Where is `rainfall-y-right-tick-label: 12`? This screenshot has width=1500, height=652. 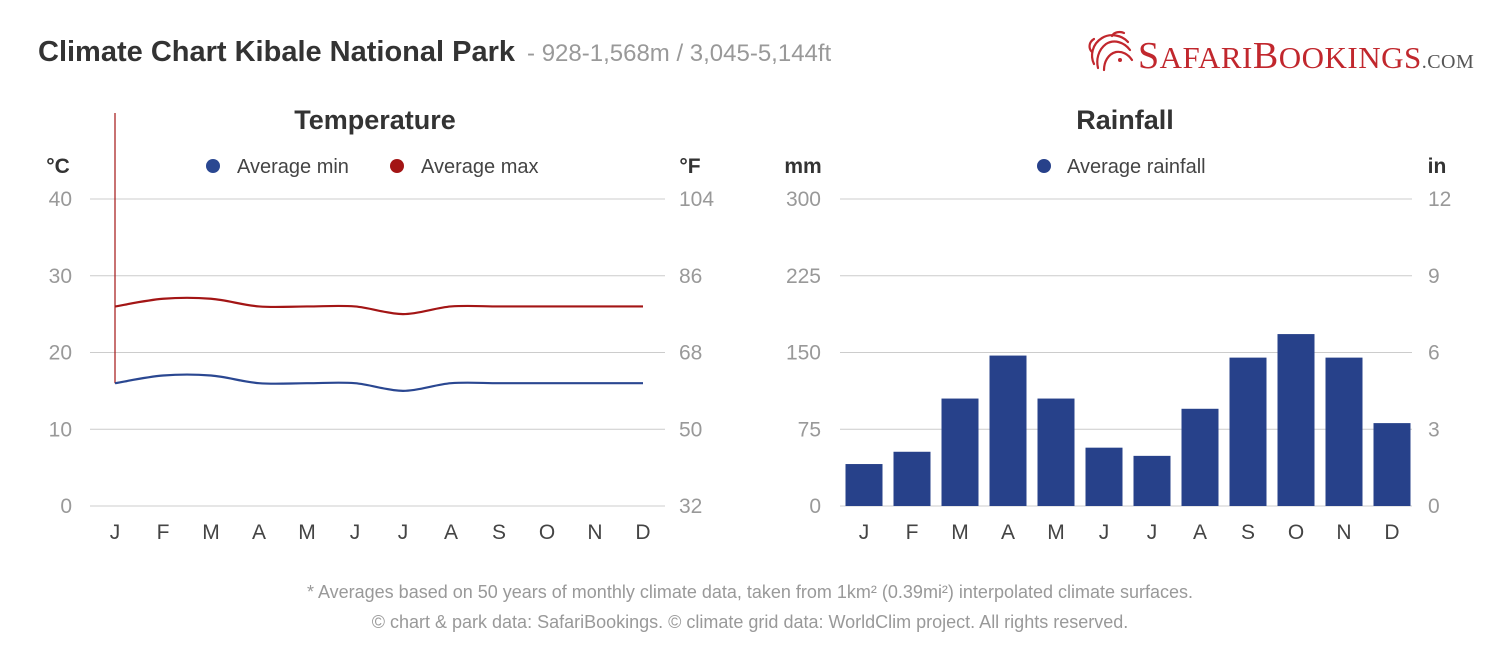
rainfall-y-right-tick-label: 12 is located at coordinates (1439, 199).